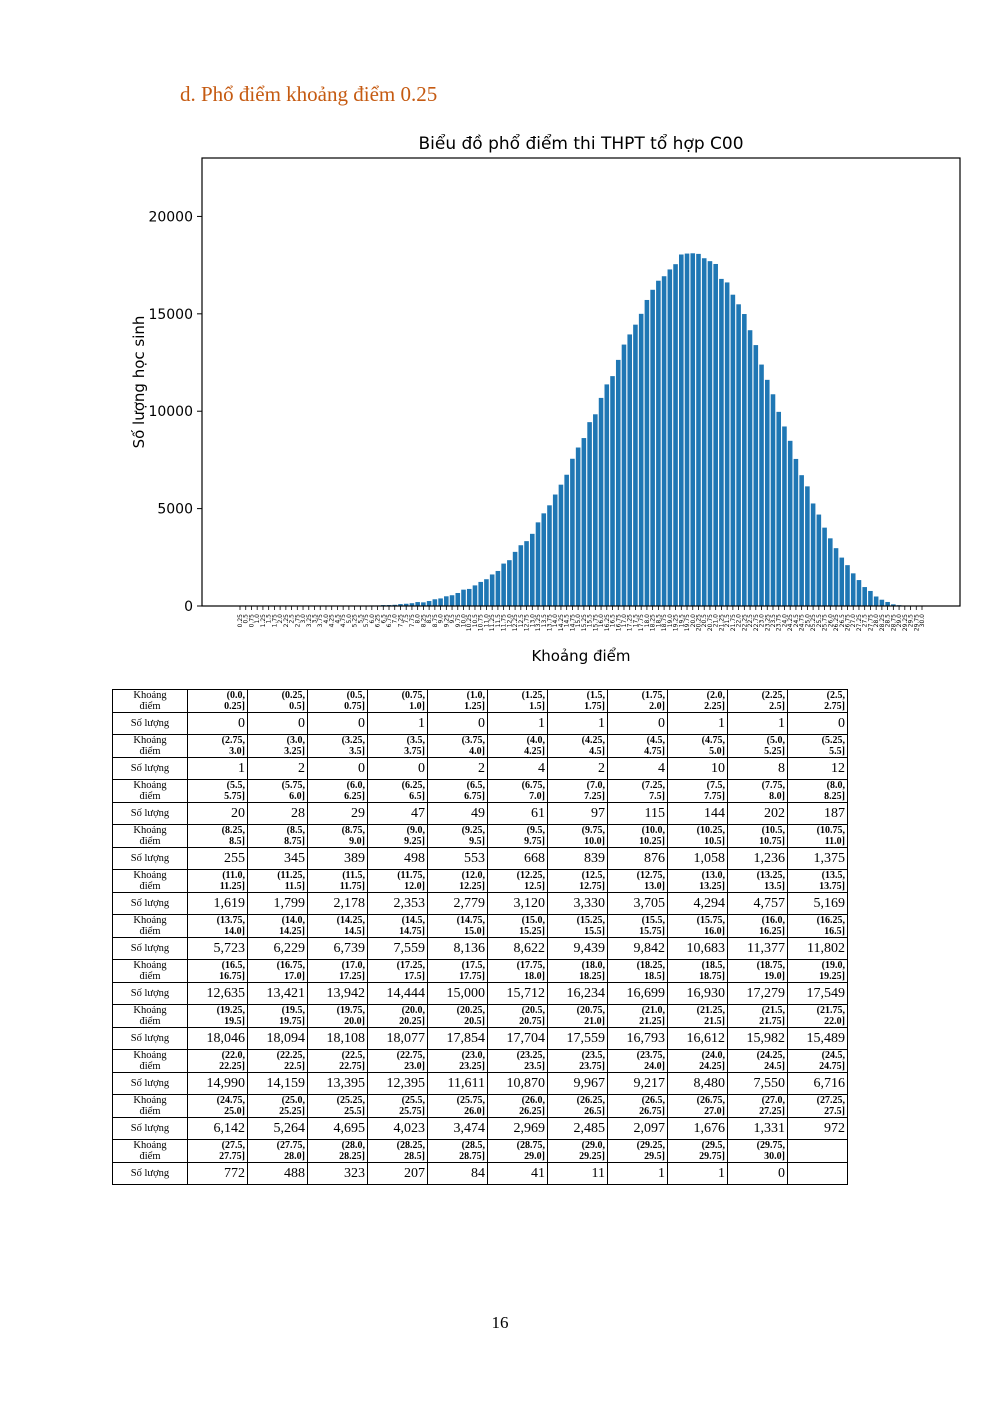 Image resolution: width=1000 pixels, height=1414 pixels. What do you see at coordinates (175, 510) in the screenshot?
I see `y-tick-label: 5000` at bounding box center [175, 510].